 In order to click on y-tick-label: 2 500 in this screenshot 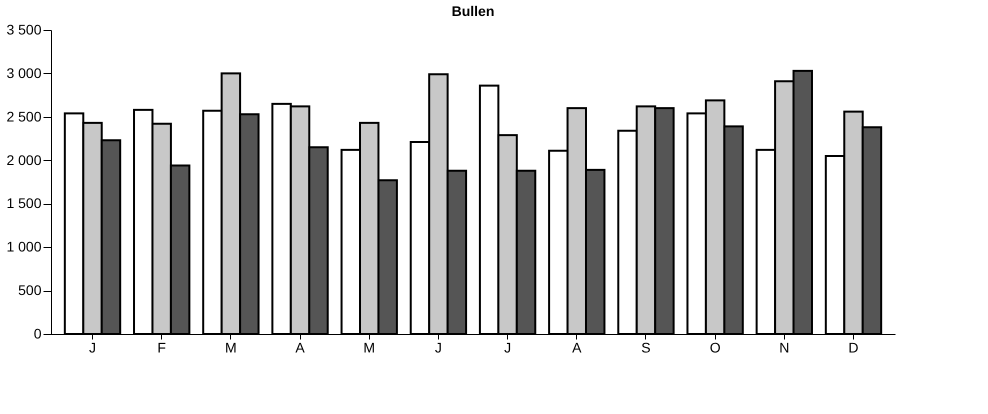, I will do `click(24, 116)`.